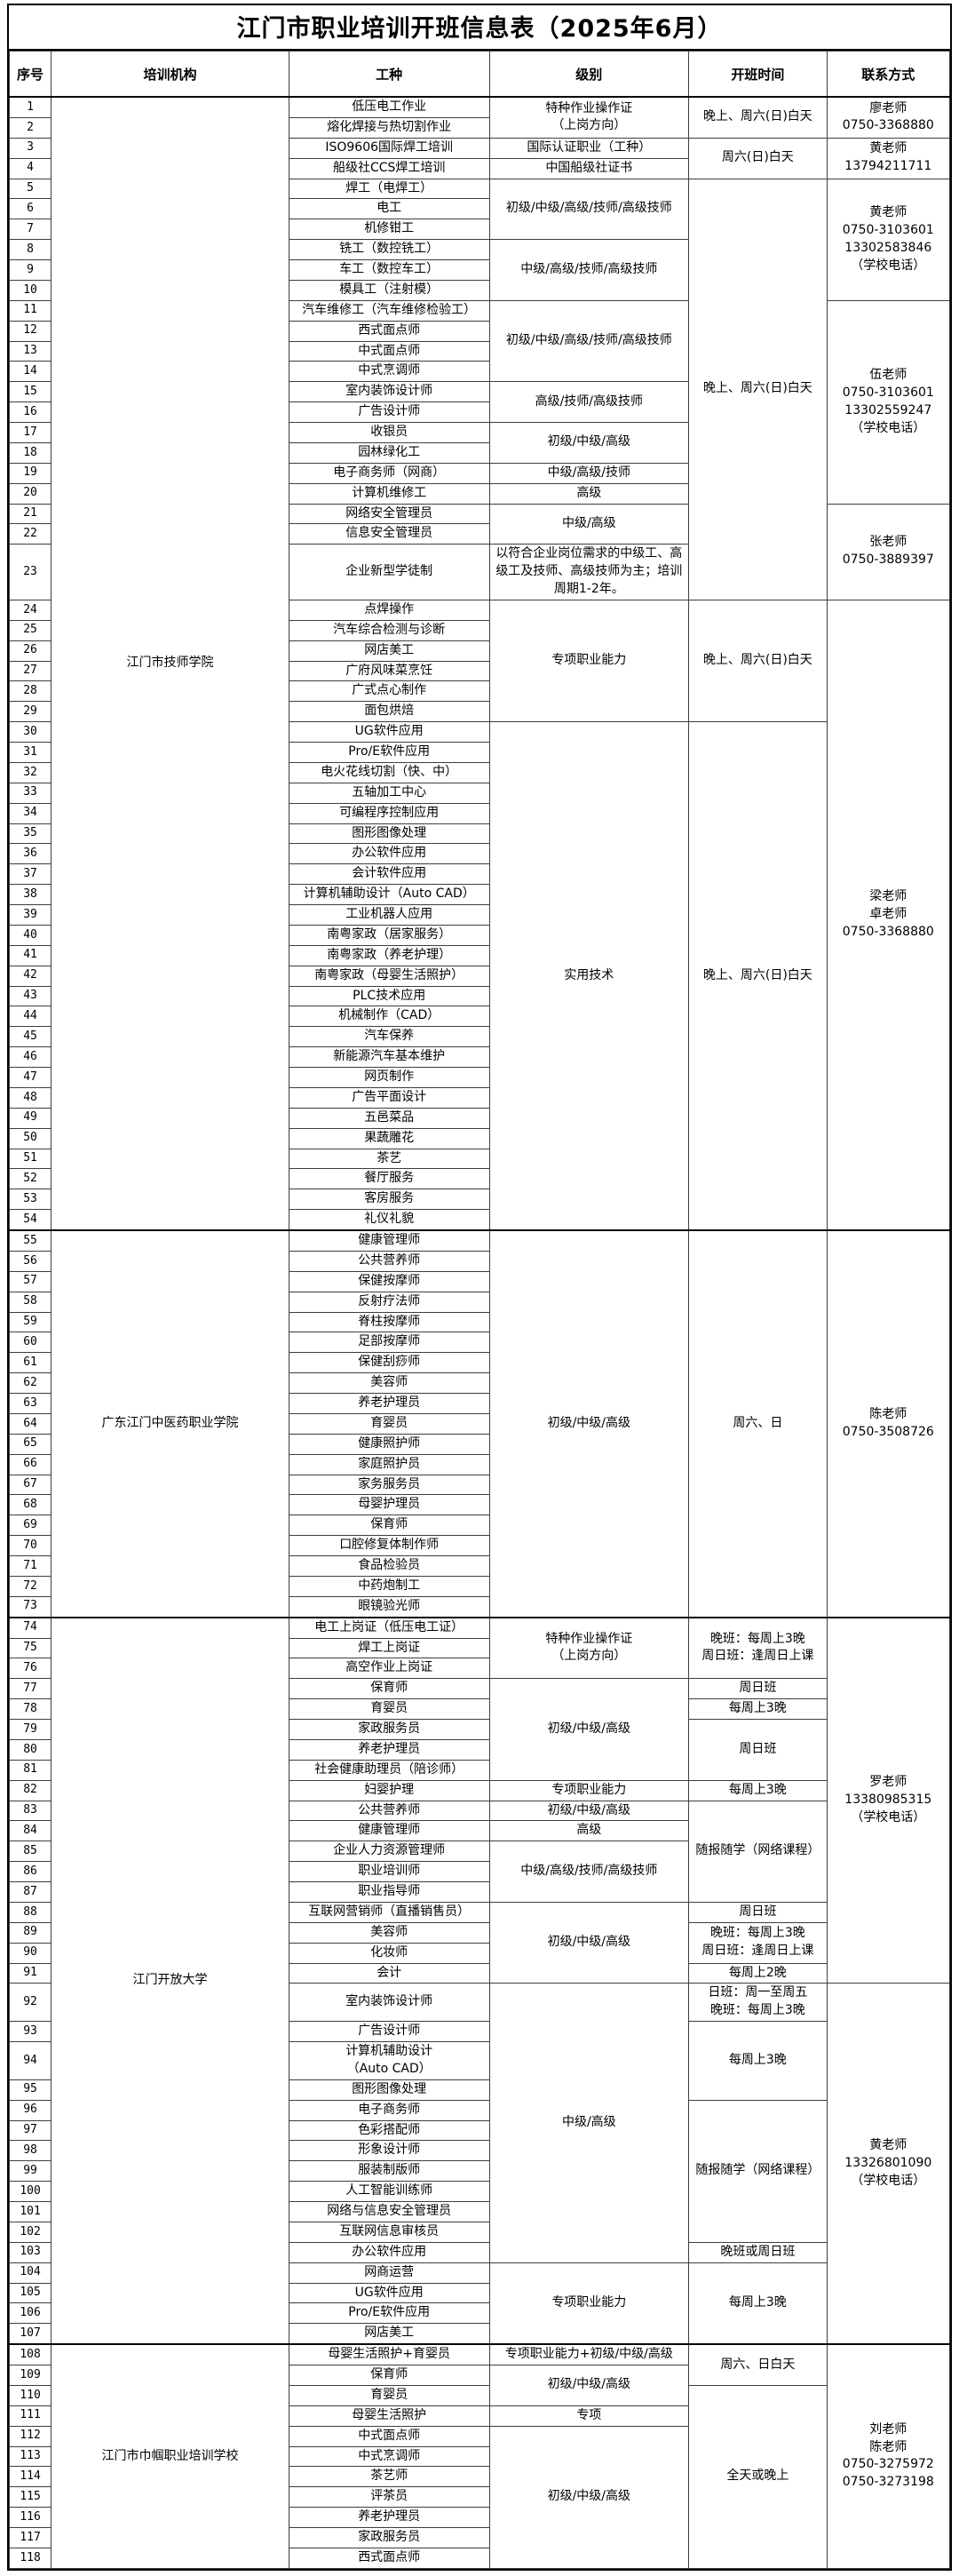 The width and height of the screenshot is (959, 2576). I want to click on seq-cell: 48, so click(30, 1097).